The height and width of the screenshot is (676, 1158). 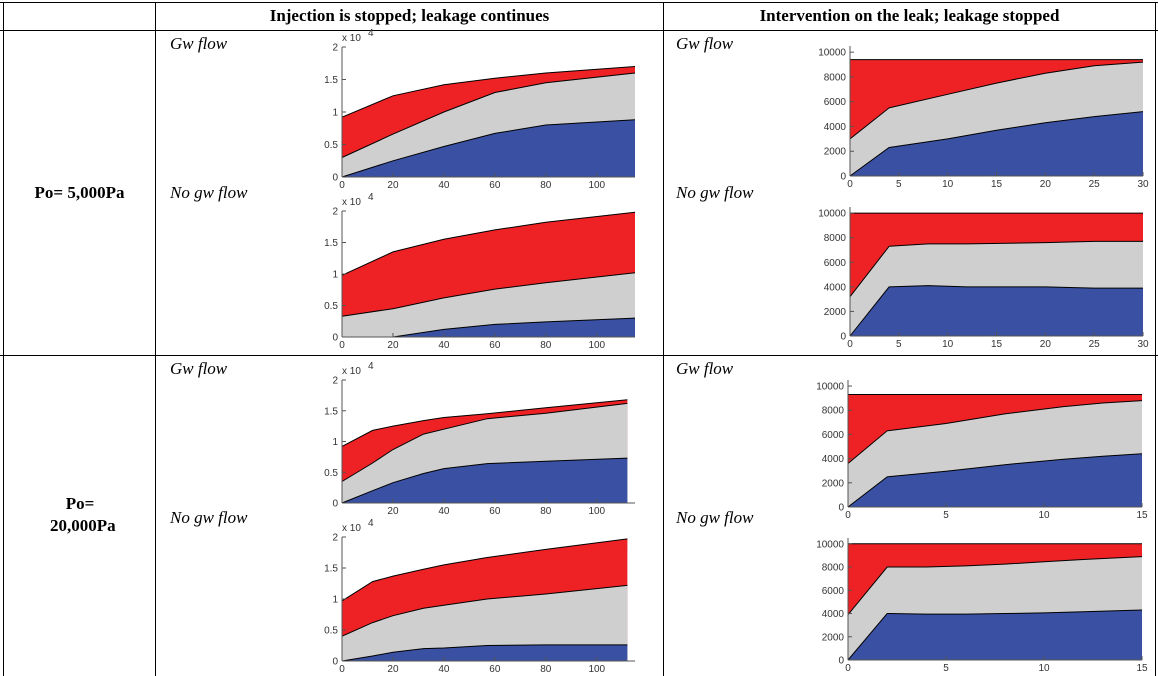 What do you see at coordinates (3, 339) in the screenshot?
I see `table-border-left` at bounding box center [3, 339].